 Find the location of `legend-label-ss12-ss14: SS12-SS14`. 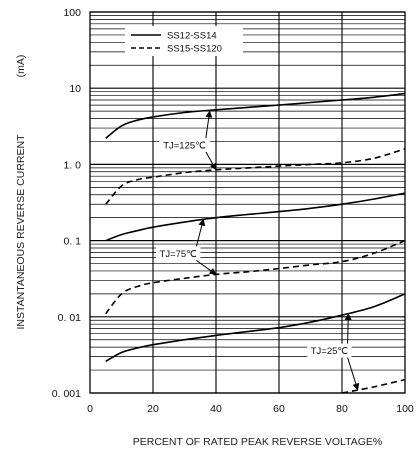

legend-label-ss12-ss14: SS12-SS14 is located at coordinates (192, 36).